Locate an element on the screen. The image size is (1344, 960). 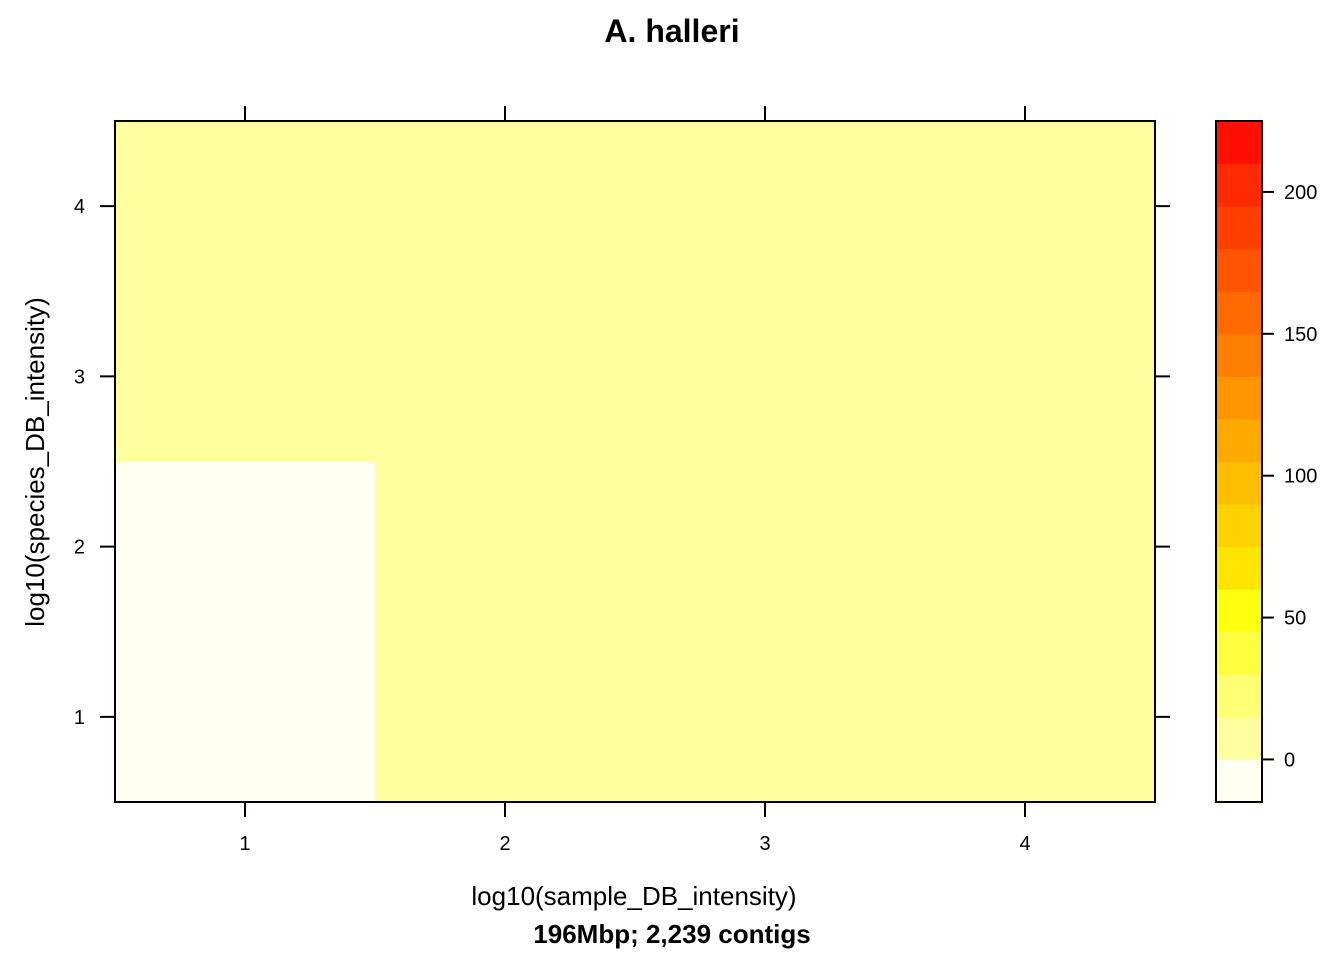
colorbar is located at coordinates (1239, 462).